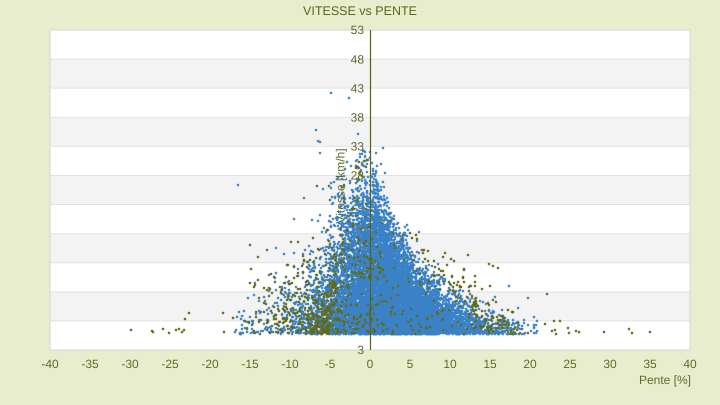  Describe the element at coordinates (650, 364) in the screenshot. I see `svg-text: 35` at that location.